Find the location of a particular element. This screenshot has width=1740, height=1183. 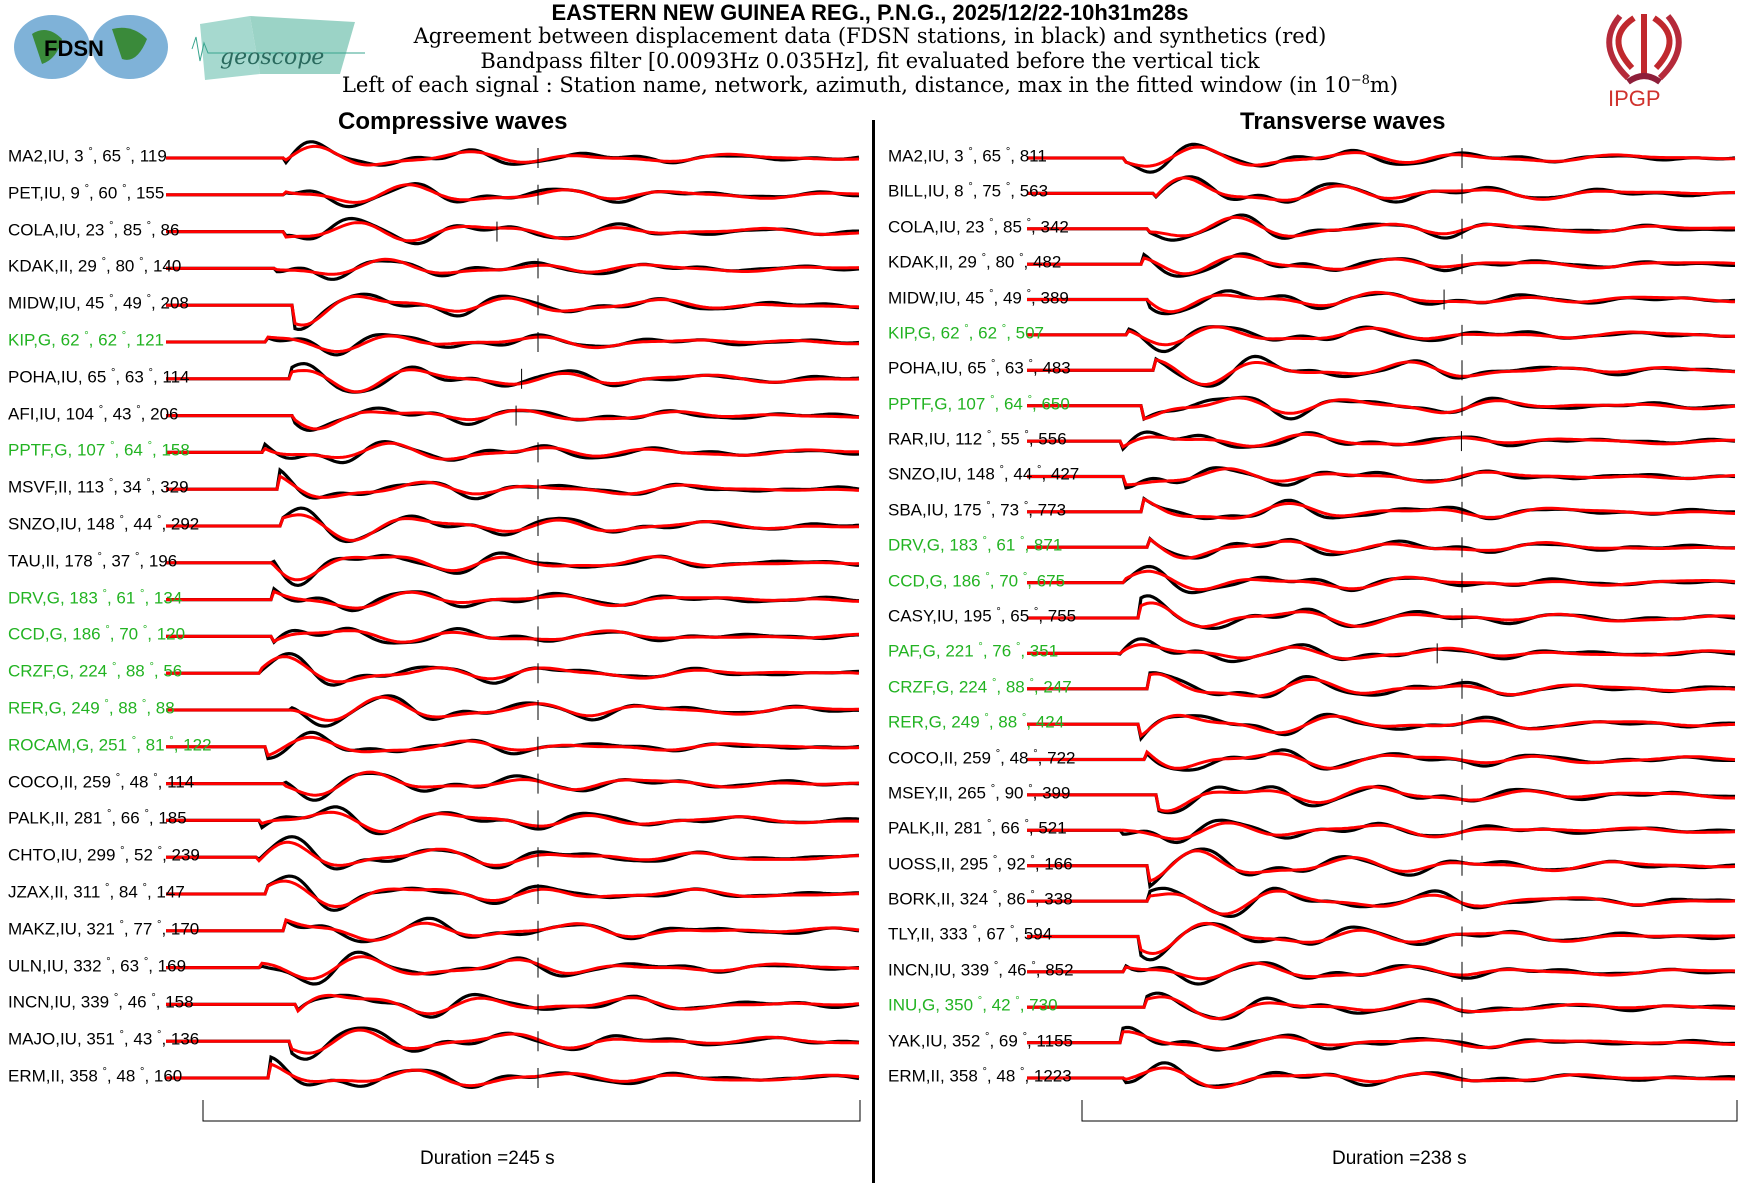

station-distance: 90 is located at coordinates (1014, 793).